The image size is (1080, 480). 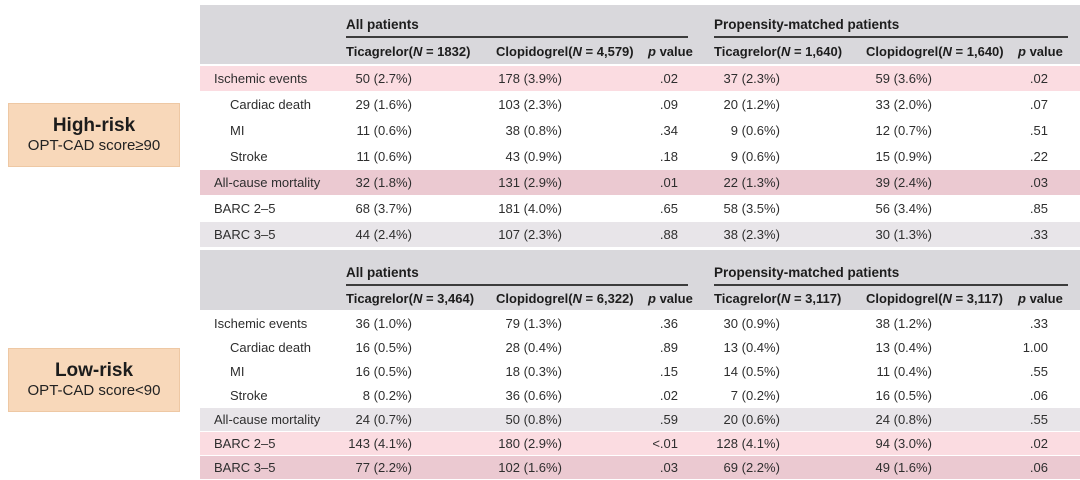 I want to click on p-value: .02, so click(x=668, y=395).